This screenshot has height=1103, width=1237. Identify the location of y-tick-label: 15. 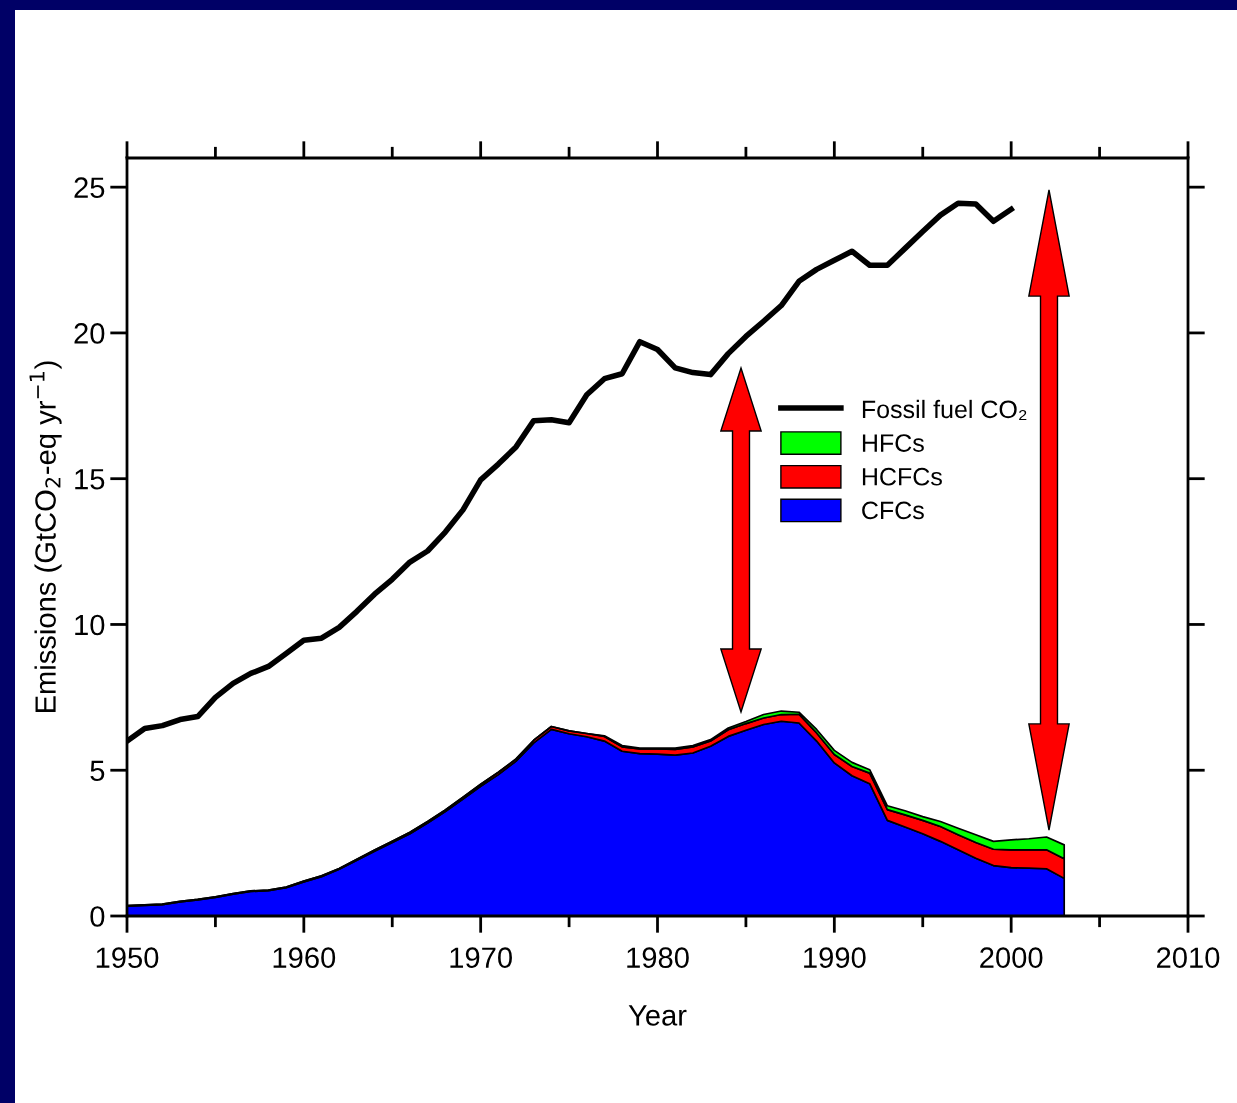
(90, 479).